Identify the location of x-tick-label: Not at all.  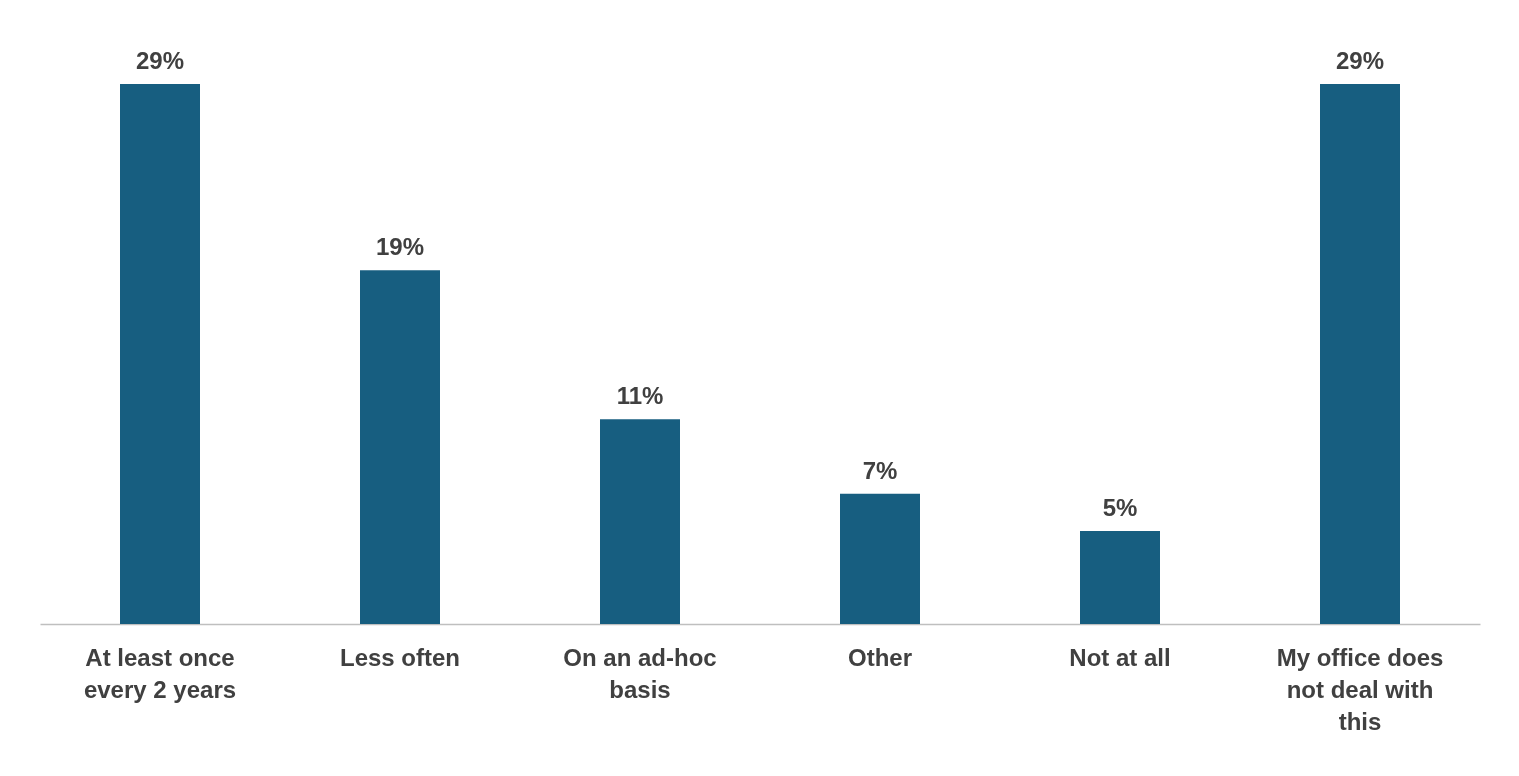
(1120, 657).